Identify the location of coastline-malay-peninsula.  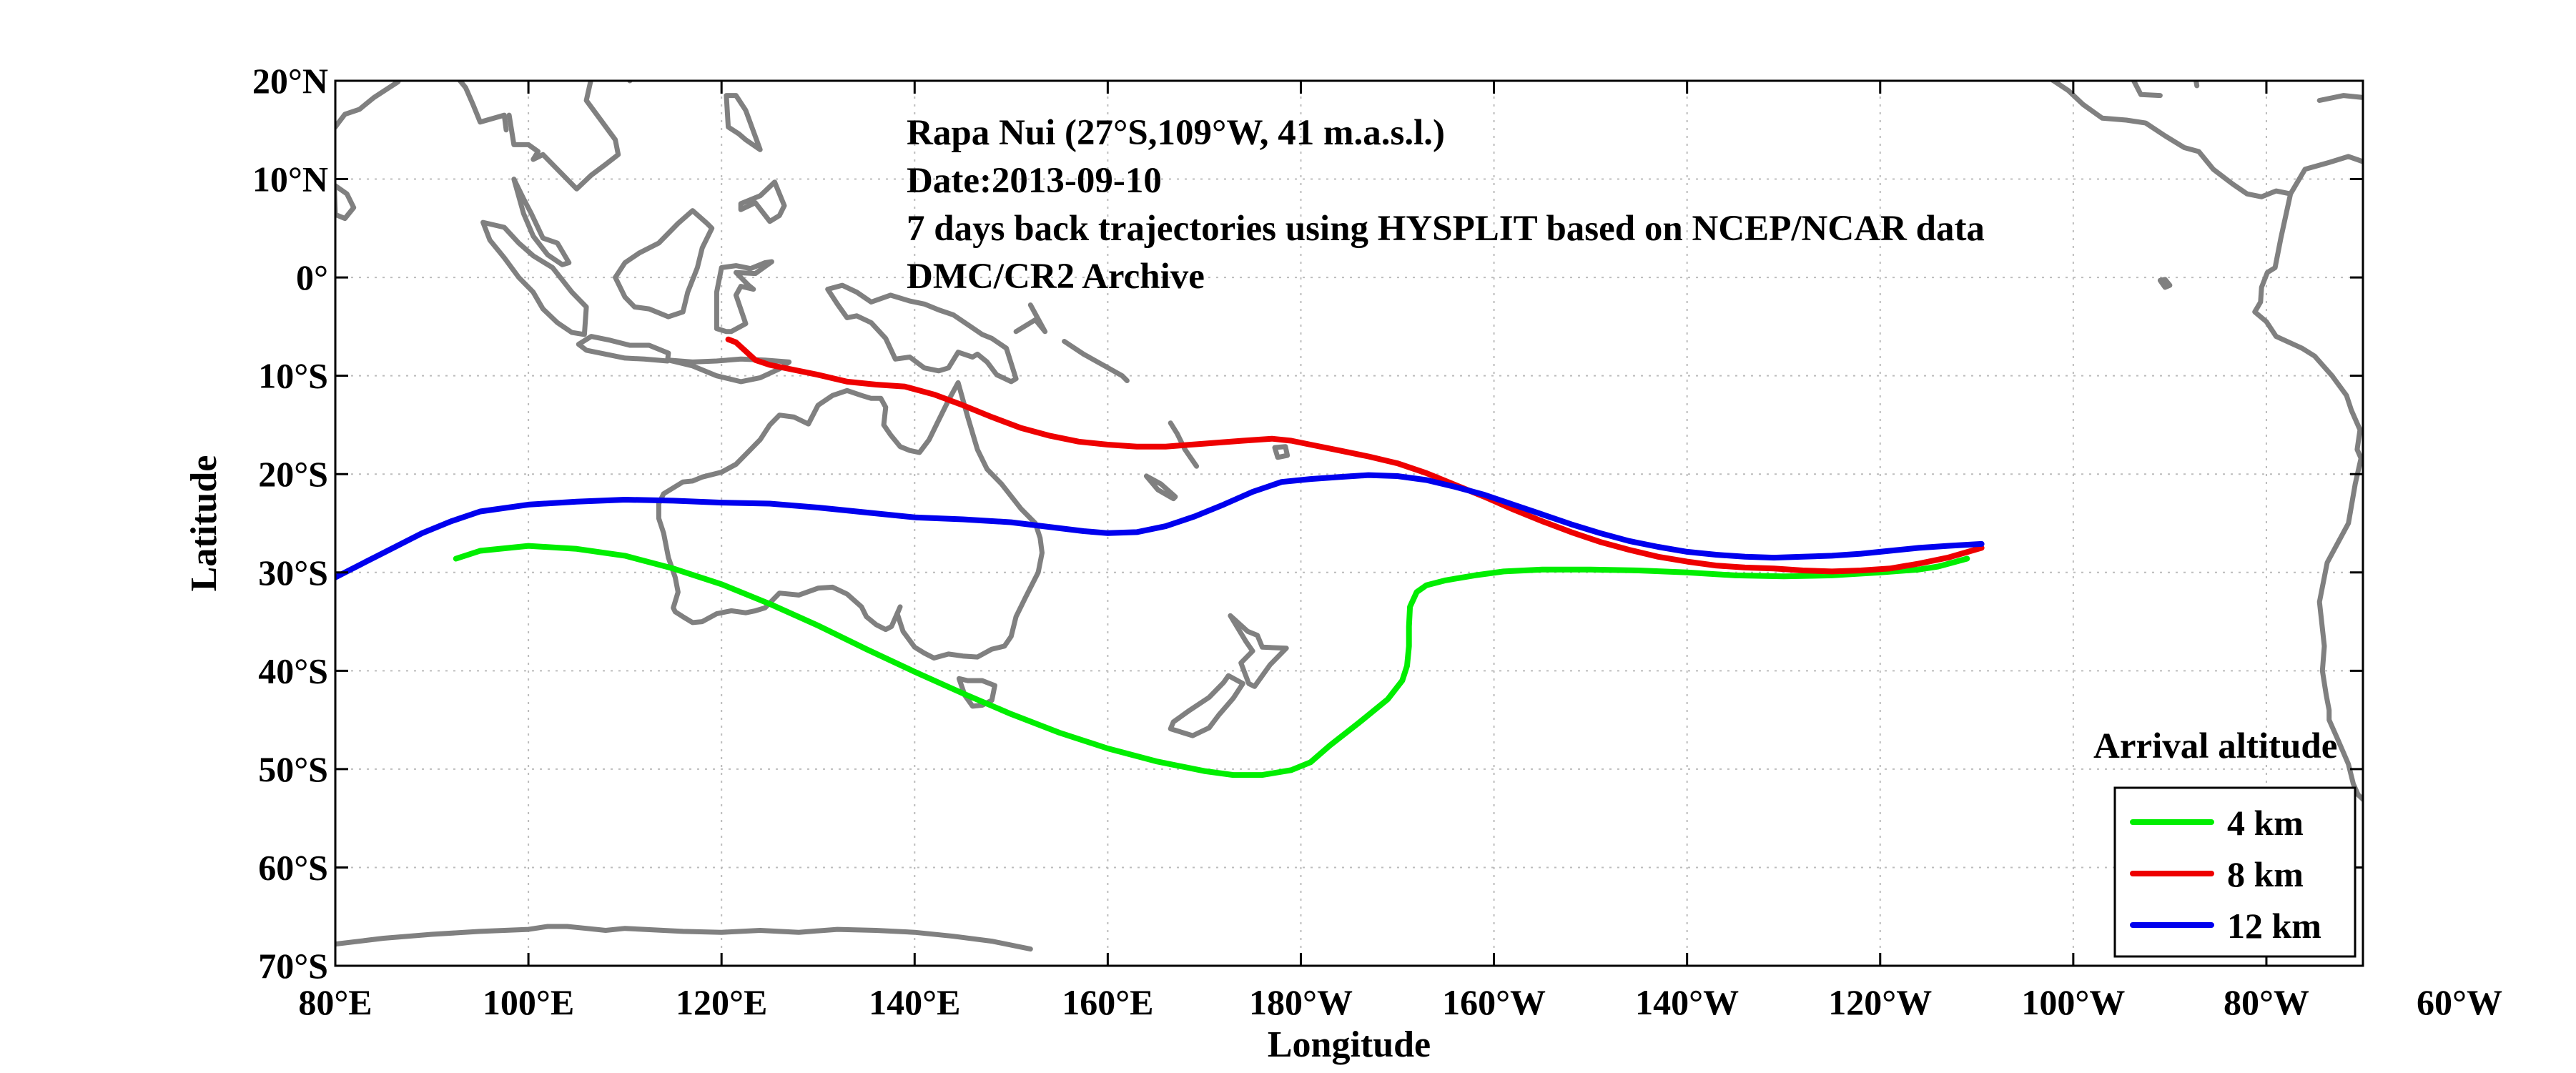
(541, 222).